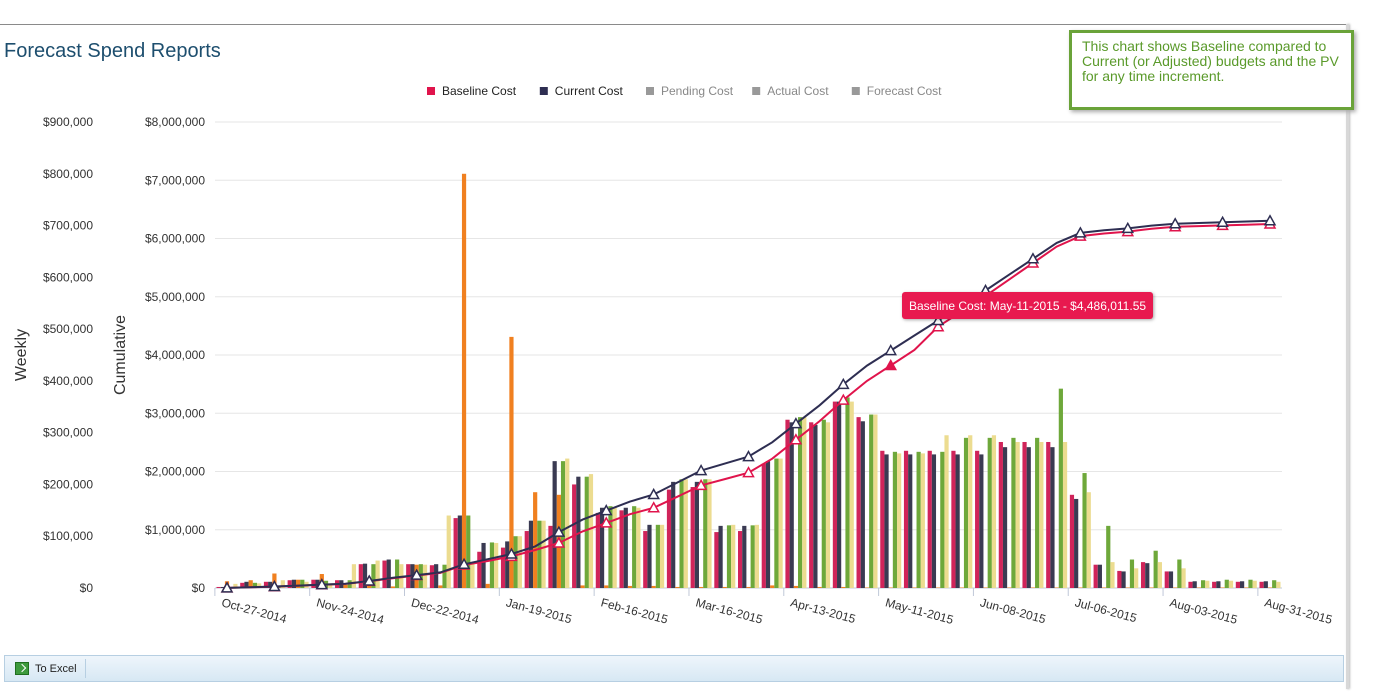 This screenshot has width=1380, height=699. Describe the element at coordinates (673, 24) in the screenshot. I see `top-divider` at that location.